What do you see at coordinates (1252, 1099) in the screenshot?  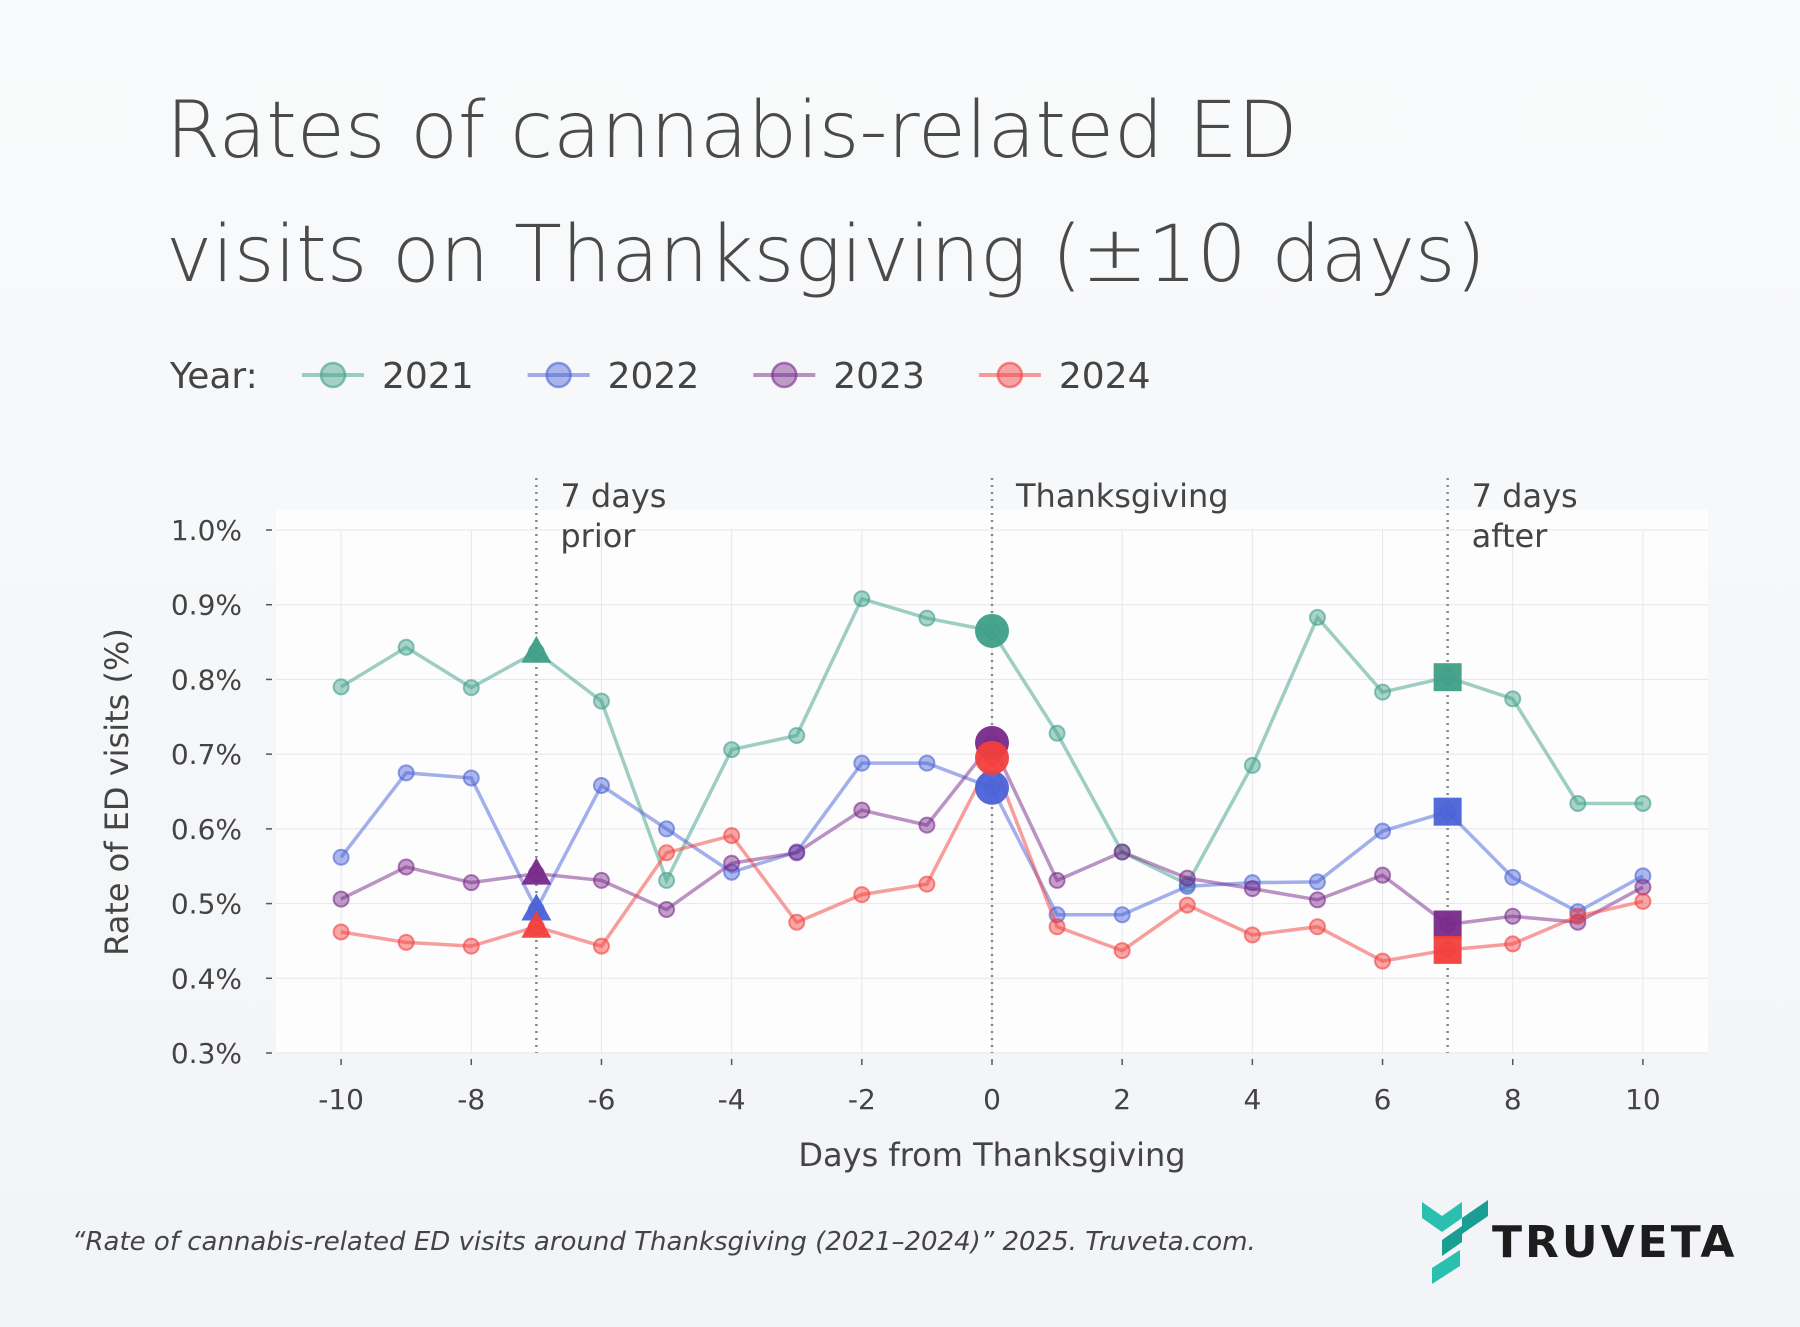 I see `x-tick-label: 4` at bounding box center [1252, 1099].